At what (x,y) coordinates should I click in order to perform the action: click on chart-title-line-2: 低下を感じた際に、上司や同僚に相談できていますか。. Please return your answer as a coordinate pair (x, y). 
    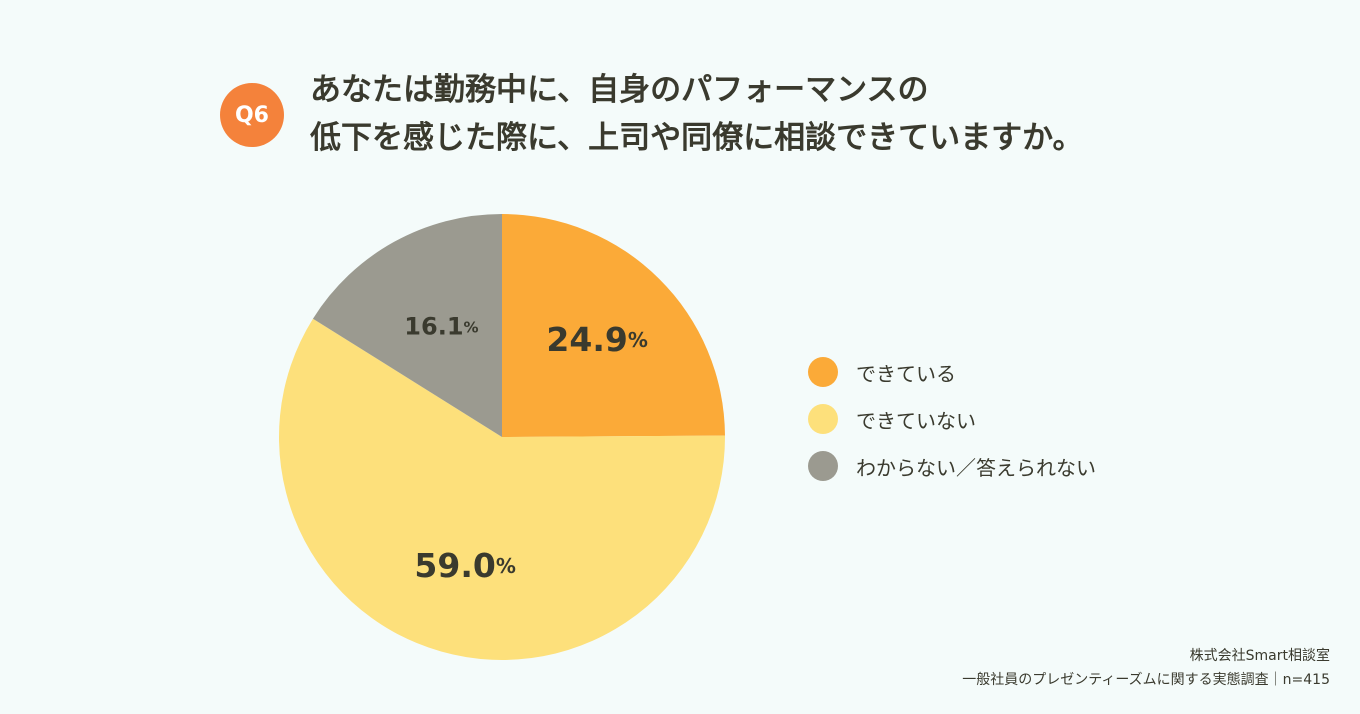
    Looking at the image, I should click on (697, 138).